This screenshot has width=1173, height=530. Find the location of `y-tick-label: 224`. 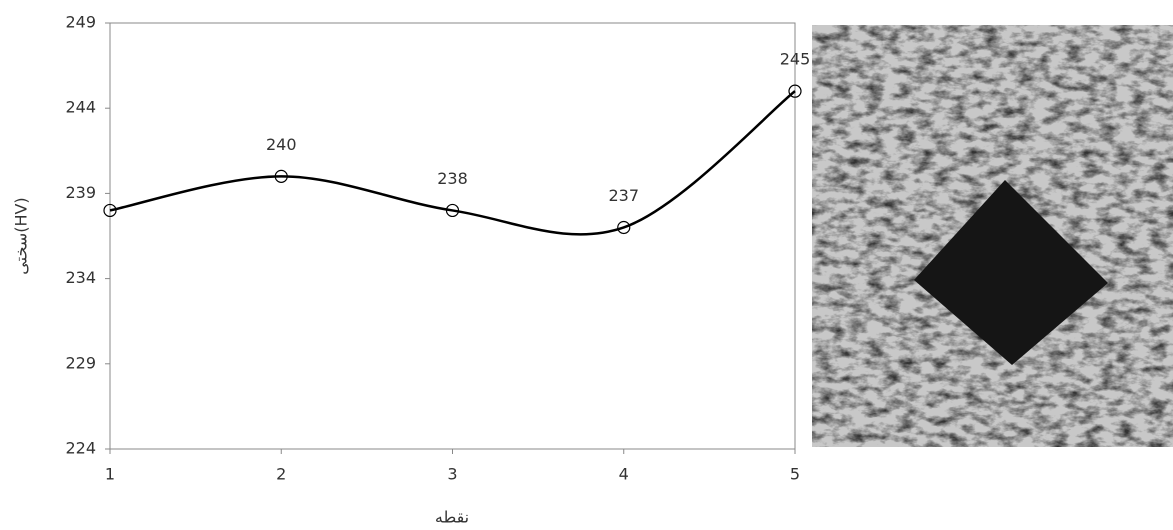

y-tick-label: 224 is located at coordinates (80, 448).